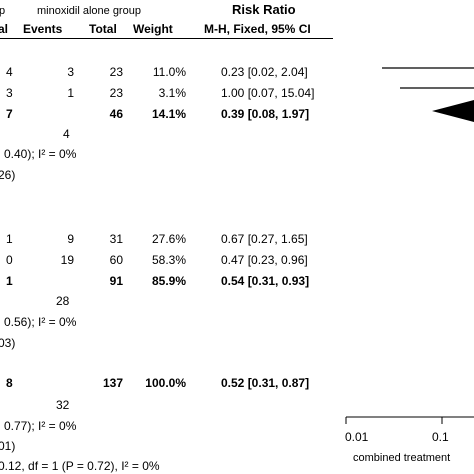 The width and height of the screenshot is (474, 474). I want to click on col-left-fragment: al, so click(4, 29).